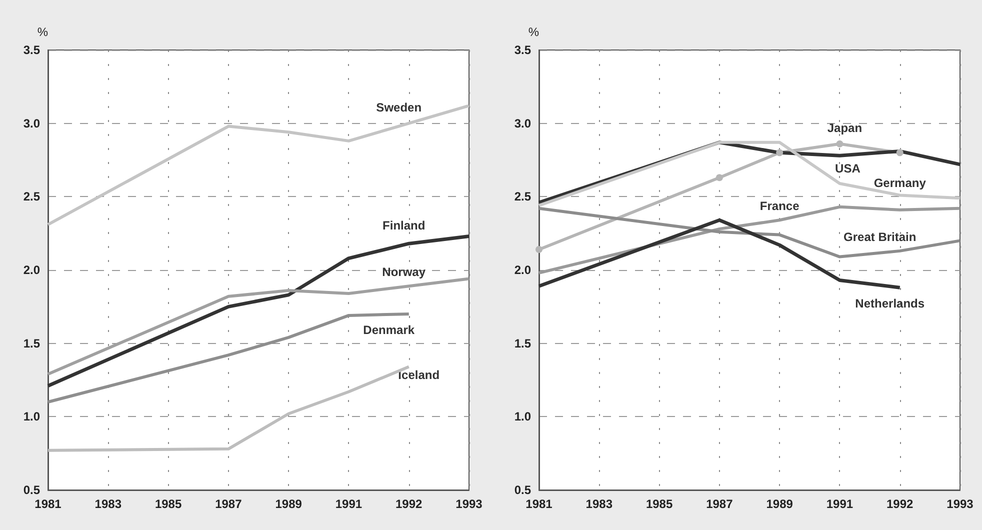 The width and height of the screenshot is (982, 530). I want to click on series-label: Great Britain, so click(880, 237).